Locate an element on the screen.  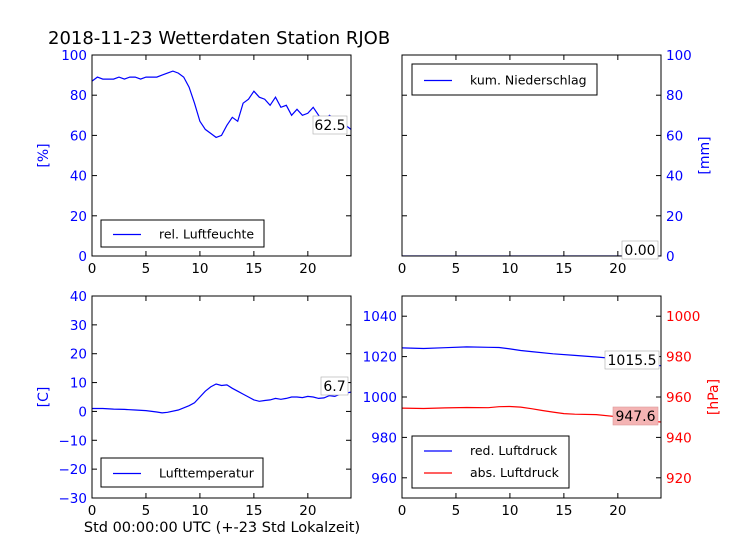
y-tick-label-right: 980 is located at coordinates (679, 358).